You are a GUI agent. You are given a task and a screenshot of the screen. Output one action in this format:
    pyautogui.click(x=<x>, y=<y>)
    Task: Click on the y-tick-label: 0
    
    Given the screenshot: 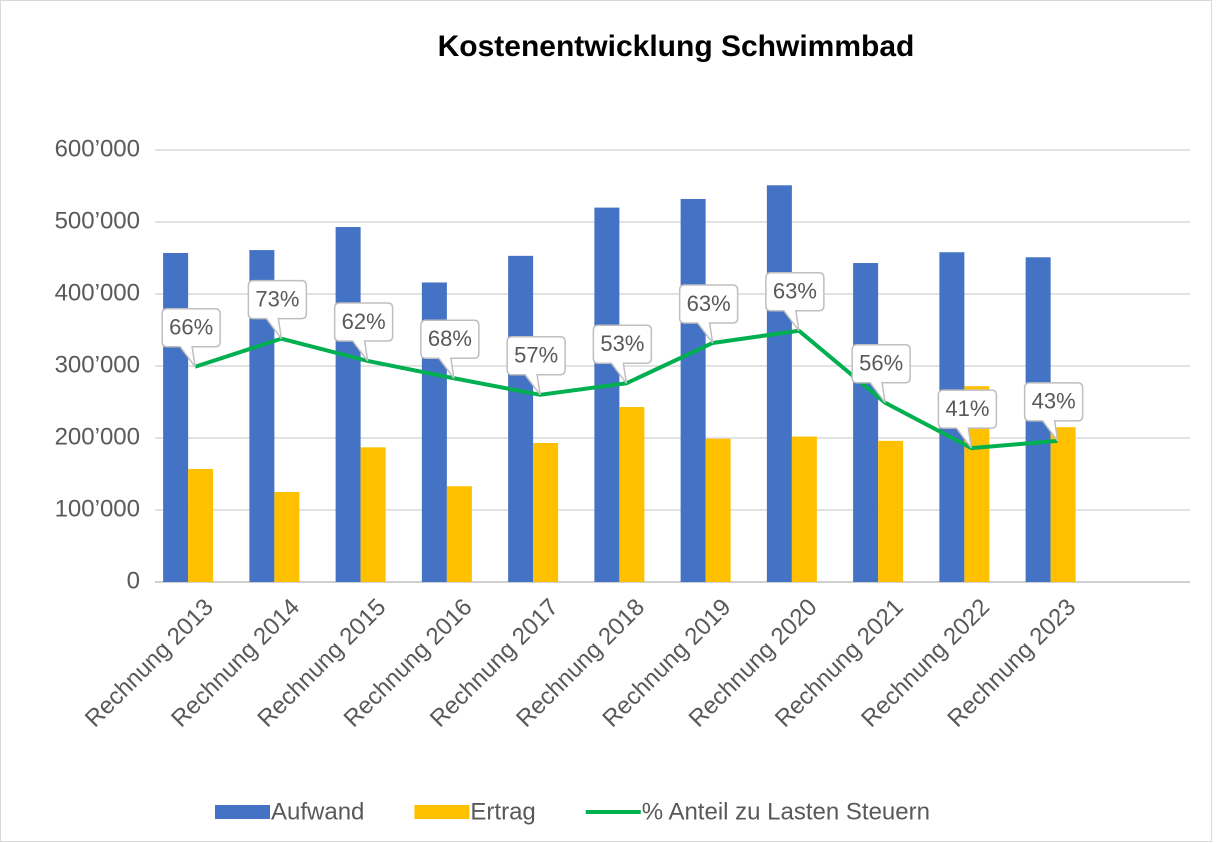 What is the action you would take?
    pyautogui.click(x=133, y=580)
    